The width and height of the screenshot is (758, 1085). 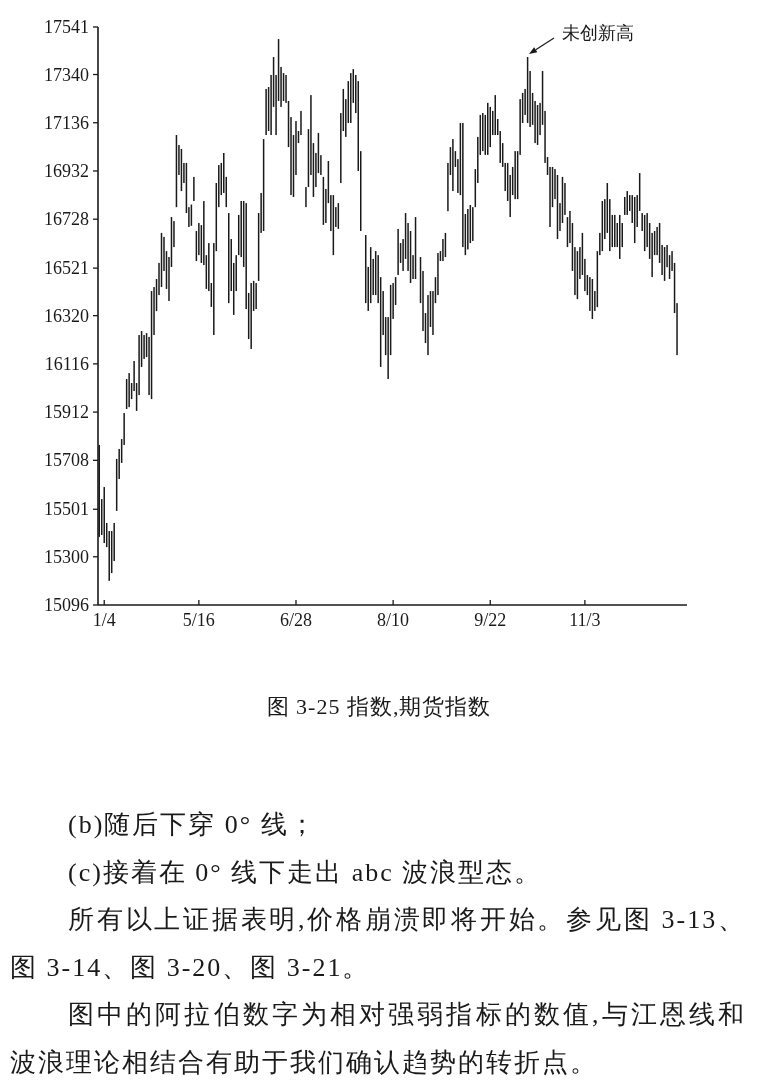 I want to click on y-tick-label: 16521, so click(x=66, y=268).